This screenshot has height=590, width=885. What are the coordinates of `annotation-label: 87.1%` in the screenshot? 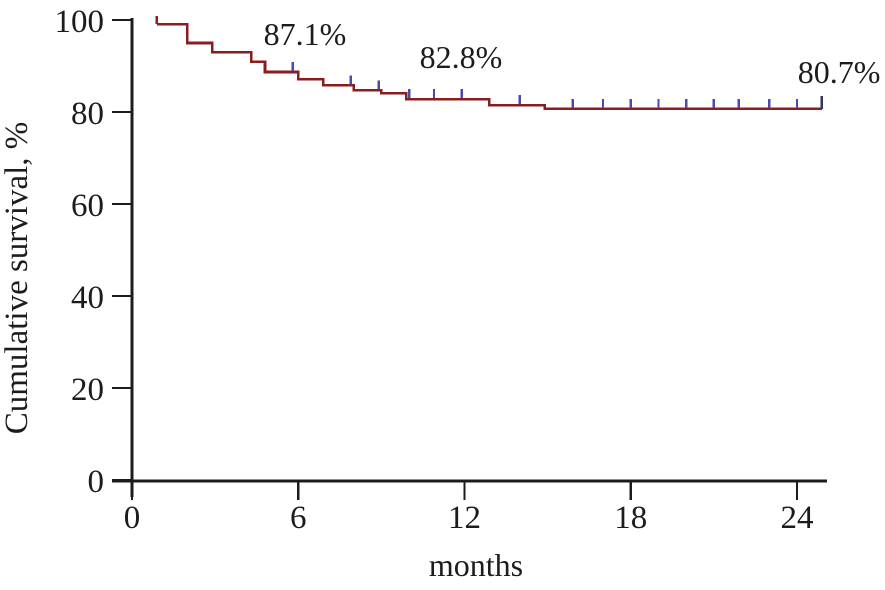 It's located at (305, 34).